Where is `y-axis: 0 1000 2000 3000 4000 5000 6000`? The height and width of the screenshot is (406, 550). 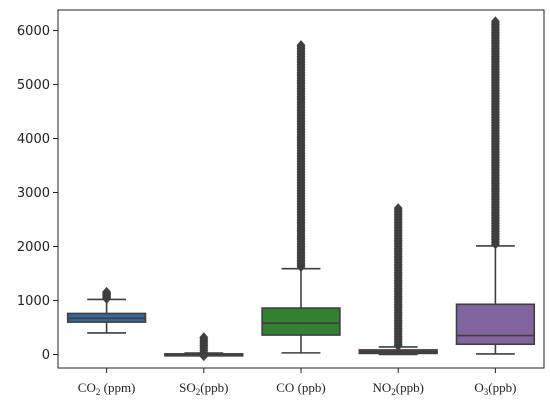 y-axis: 0 1000 2000 3000 4000 5000 6000 is located at coordinates (37, 193).